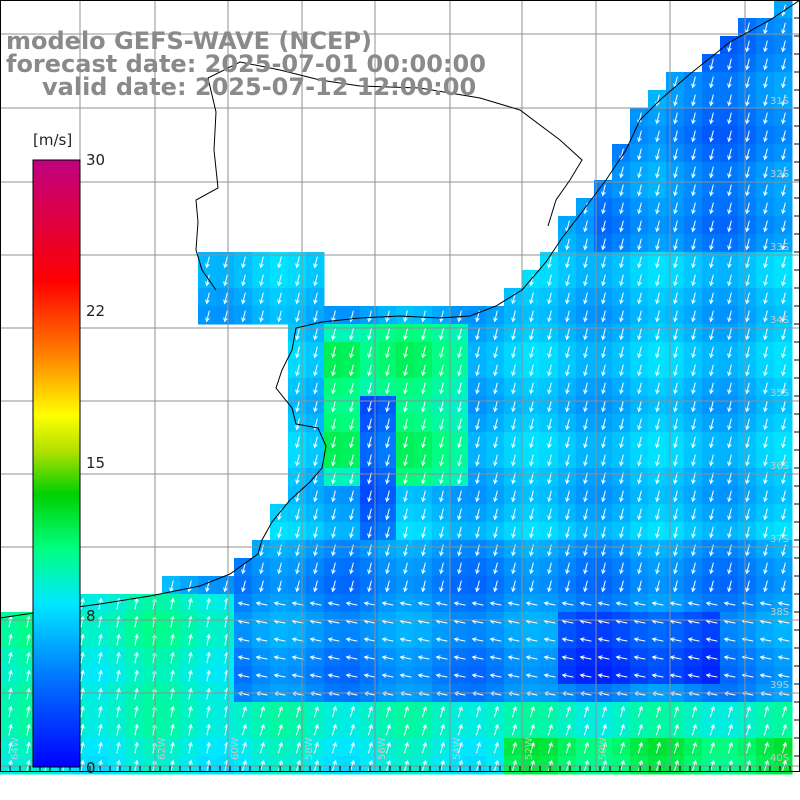 This screenshot has height=800, width=800. What do you see at coordinates (389, 176) in the screenshot?
I see `coastline-inland` at bounding box center [389, 176].